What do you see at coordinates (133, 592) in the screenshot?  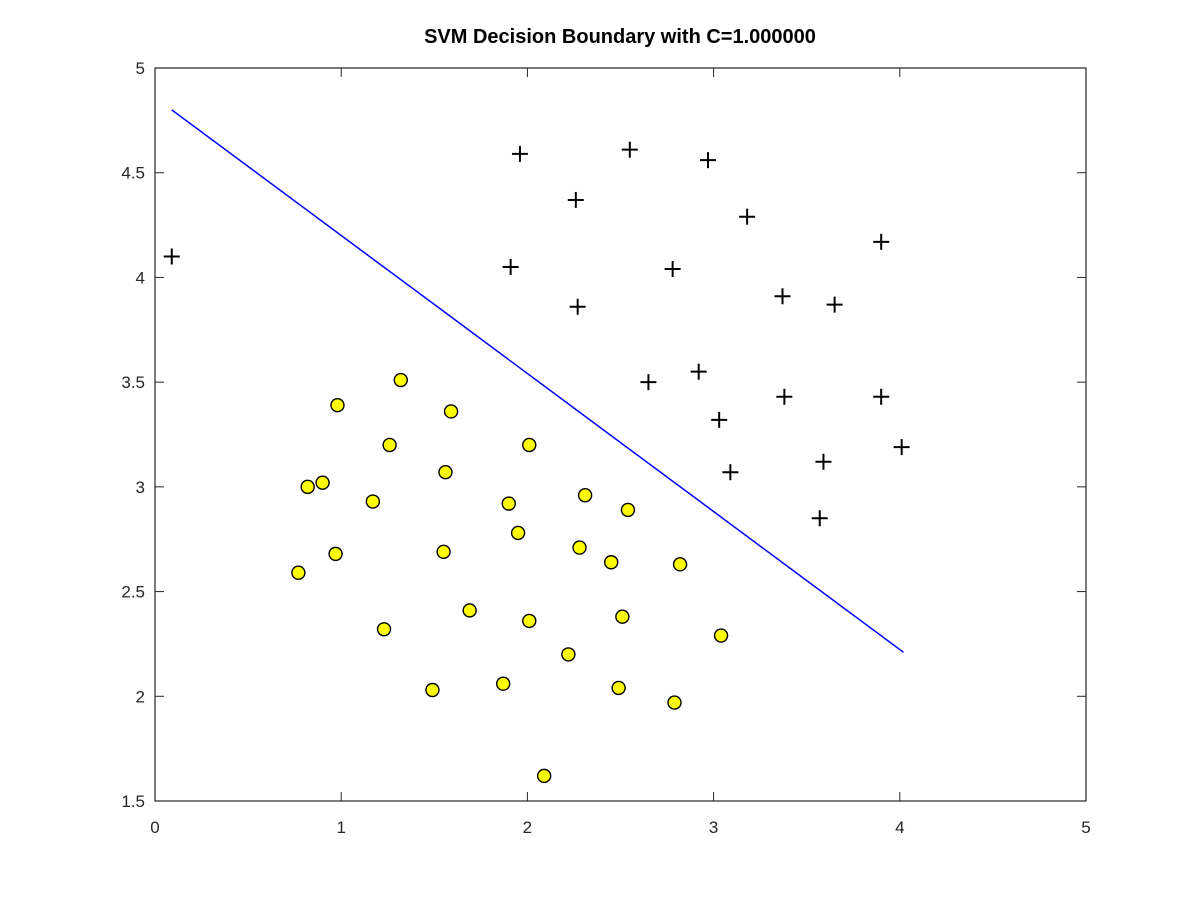 I see `y-tick-label: 2.5` at bounding box center [133, 592].